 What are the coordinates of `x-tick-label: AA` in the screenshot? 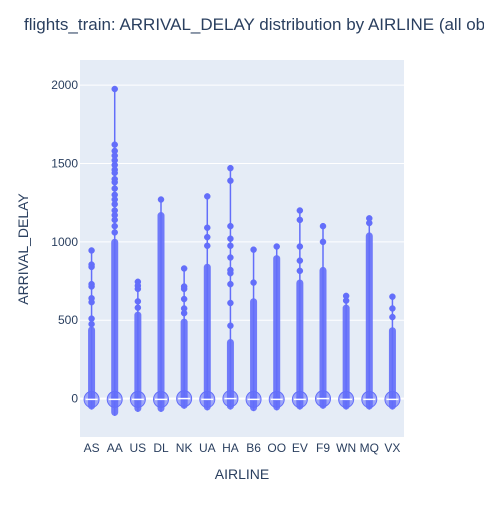 It's located at (115, 448).